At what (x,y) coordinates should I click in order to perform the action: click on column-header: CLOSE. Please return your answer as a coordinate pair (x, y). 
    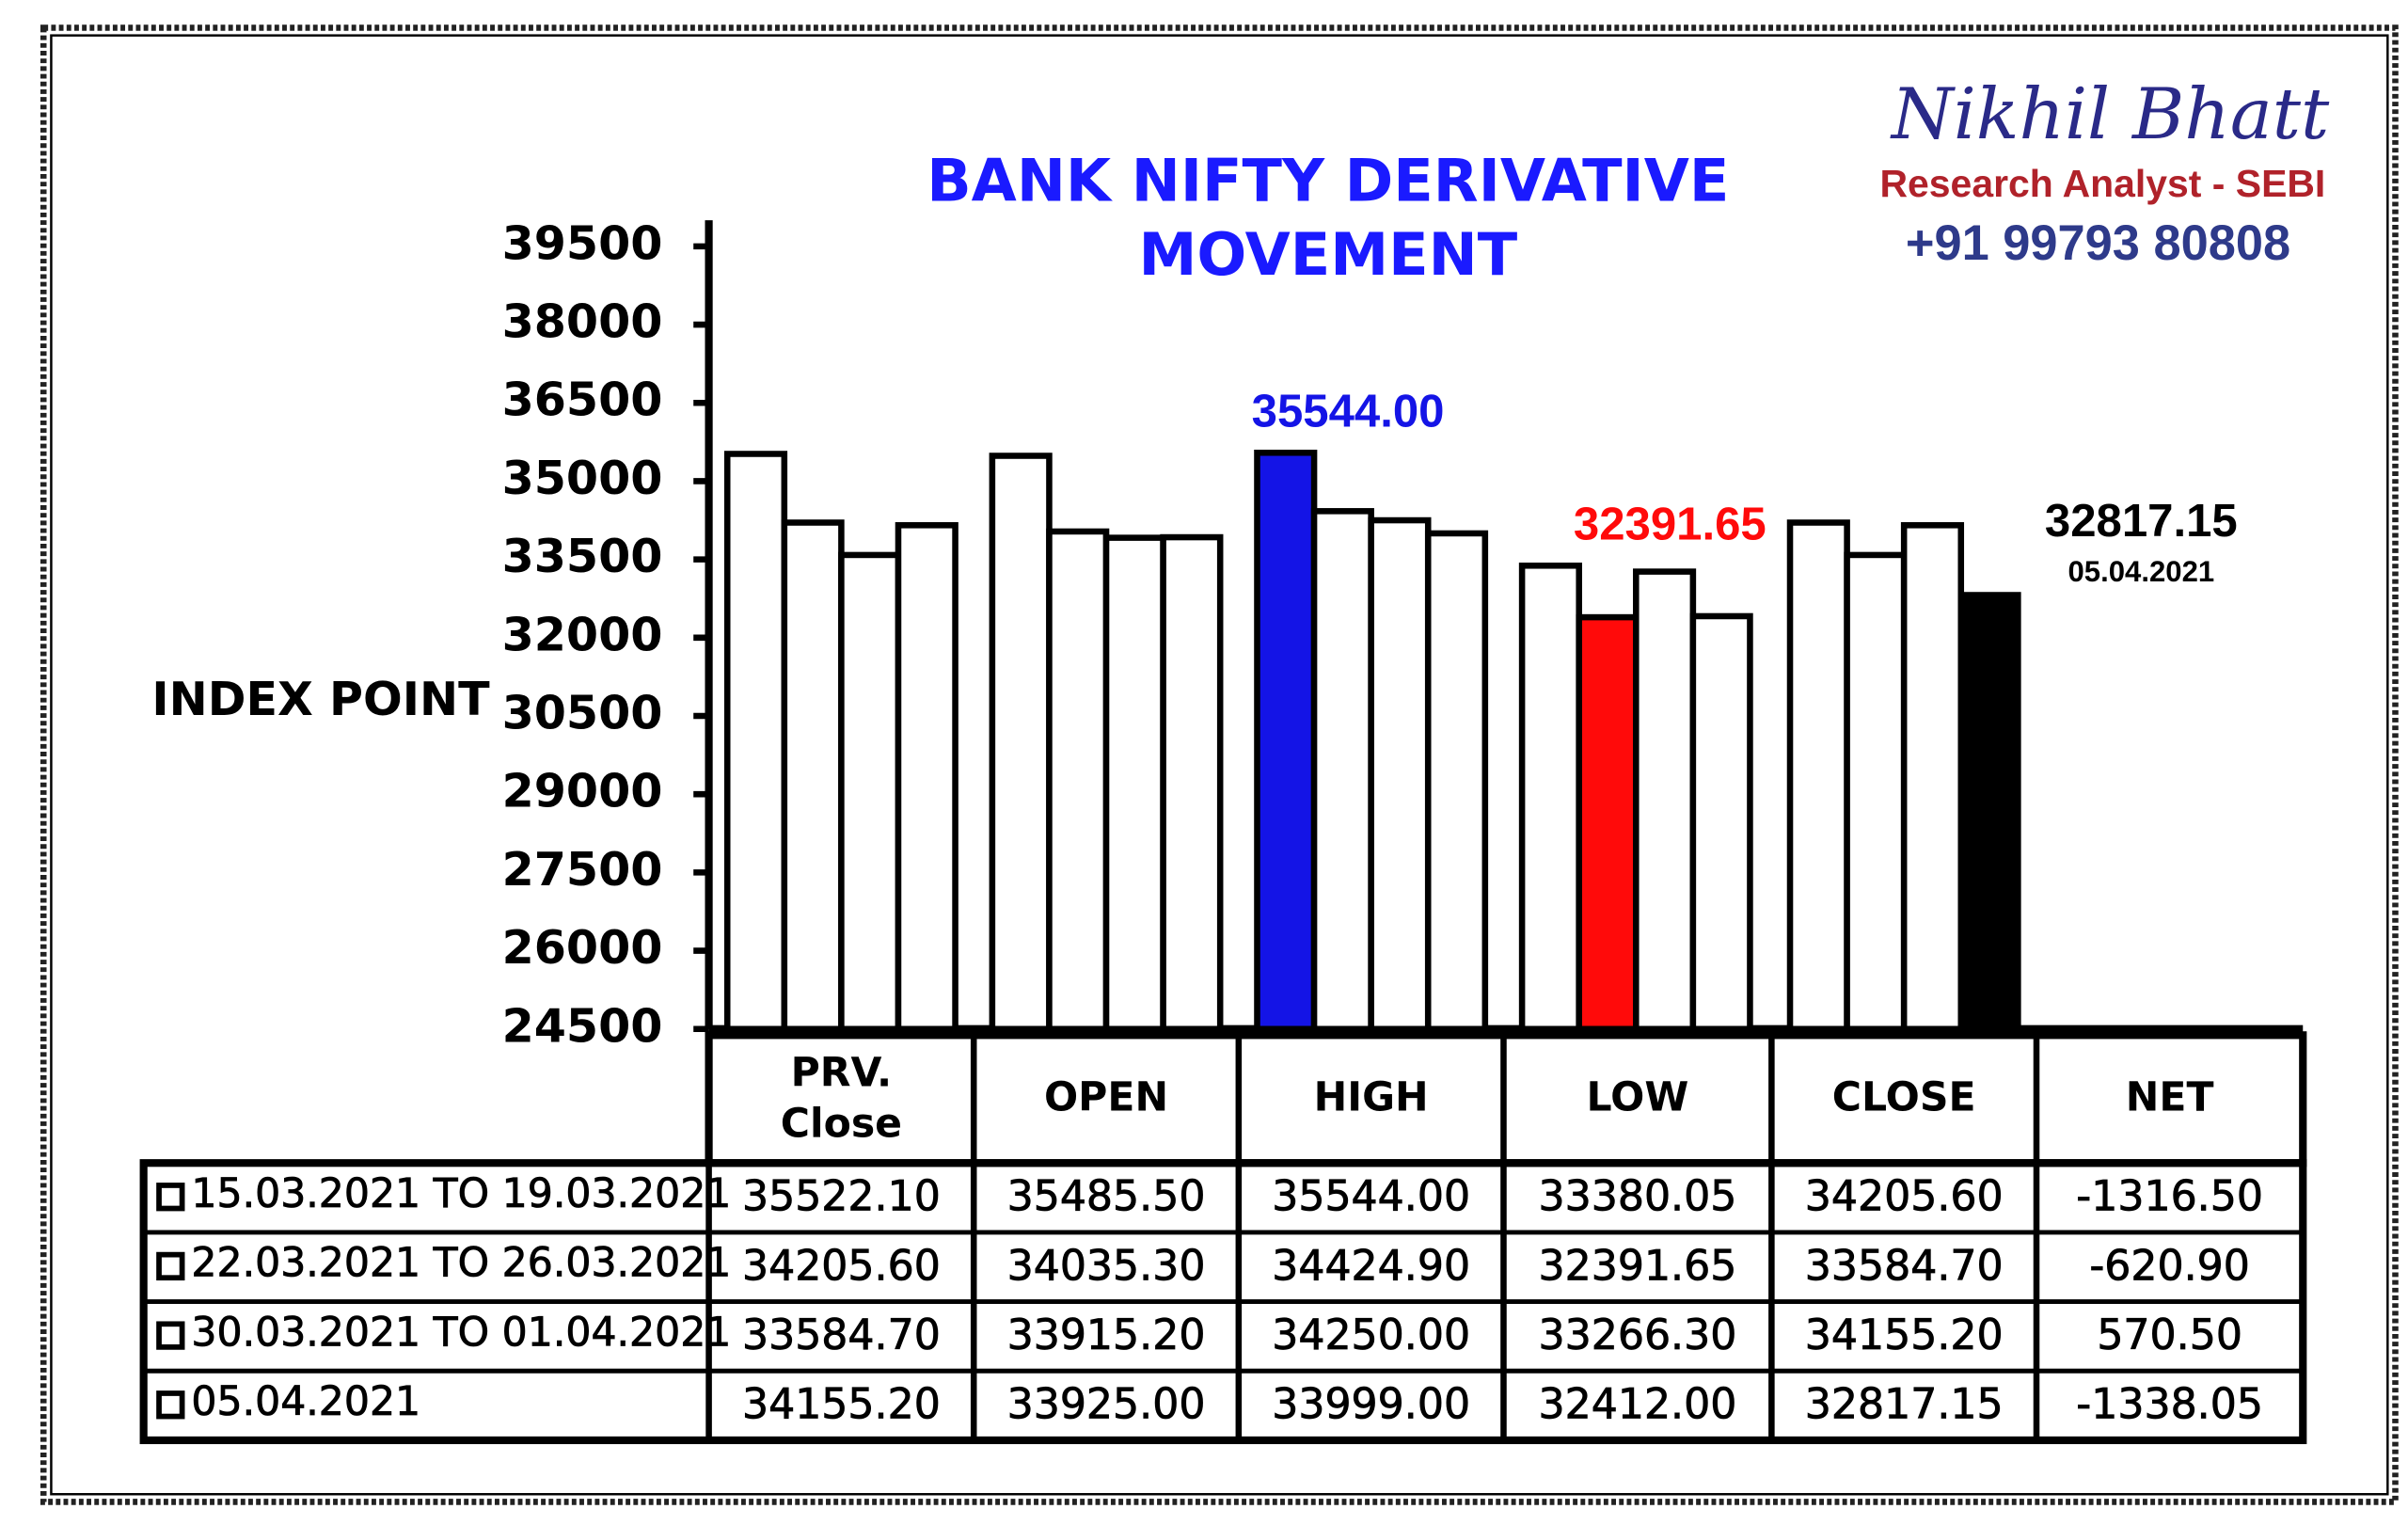
    Looking at the image, I should click on (1904, 1098).